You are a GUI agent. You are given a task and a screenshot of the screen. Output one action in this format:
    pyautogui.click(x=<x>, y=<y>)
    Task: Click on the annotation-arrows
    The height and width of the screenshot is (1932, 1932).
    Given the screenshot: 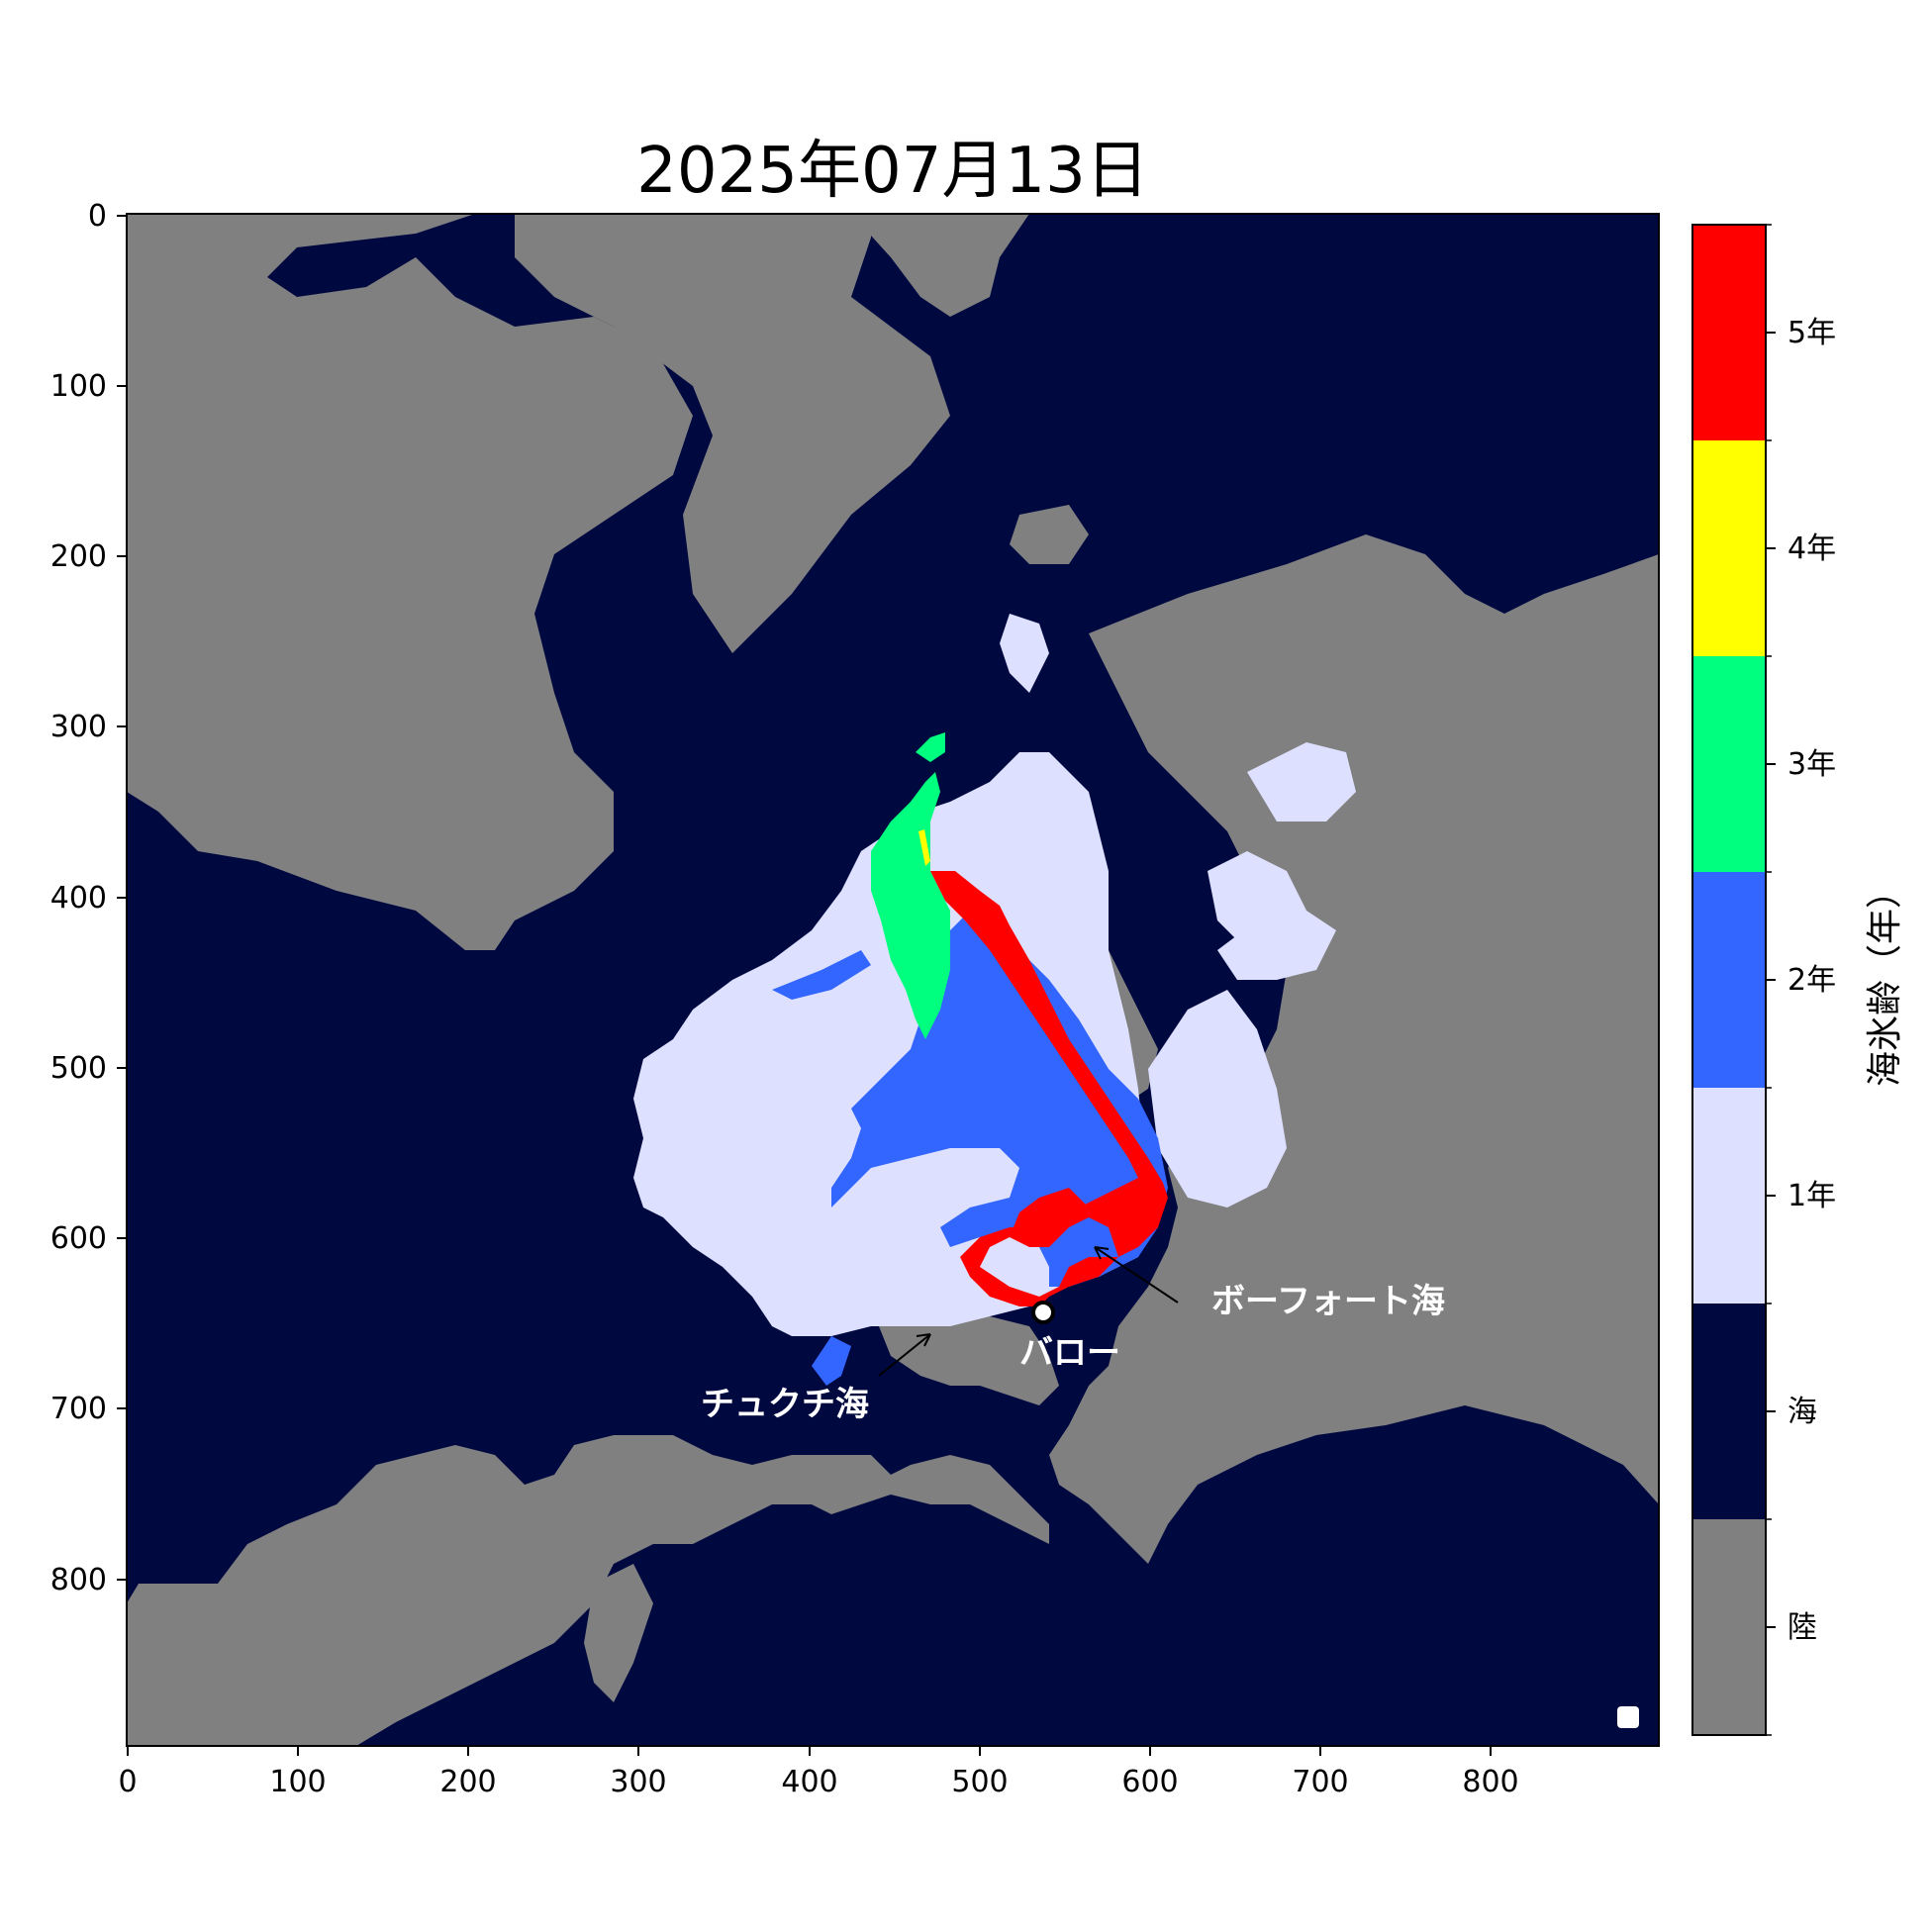 What is the action you would take?
    pyautogui.click(x=1028, y=1311)
    